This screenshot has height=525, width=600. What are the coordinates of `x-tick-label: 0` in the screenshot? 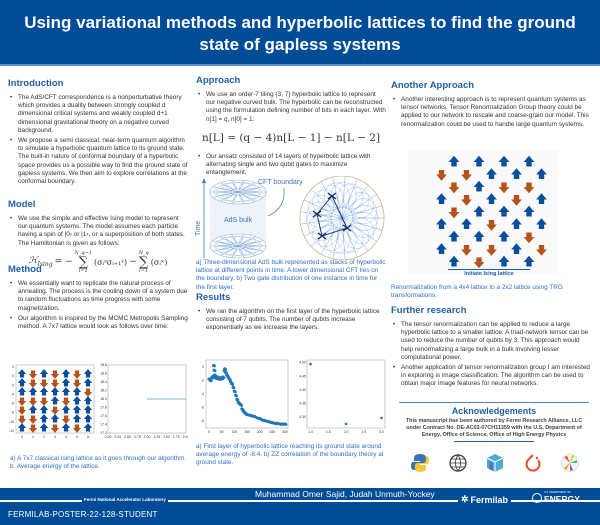 It's located at (22, 437).